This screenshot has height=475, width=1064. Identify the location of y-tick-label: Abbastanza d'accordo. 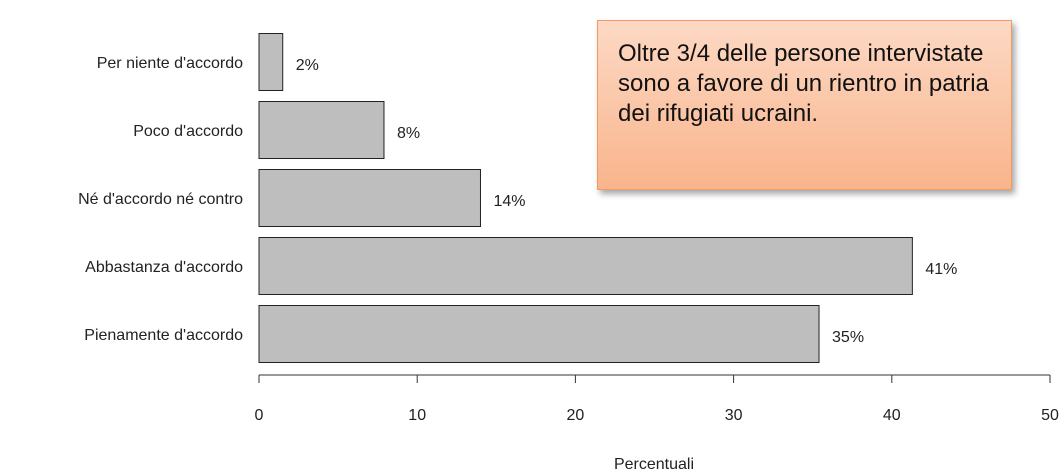
(164, 267).